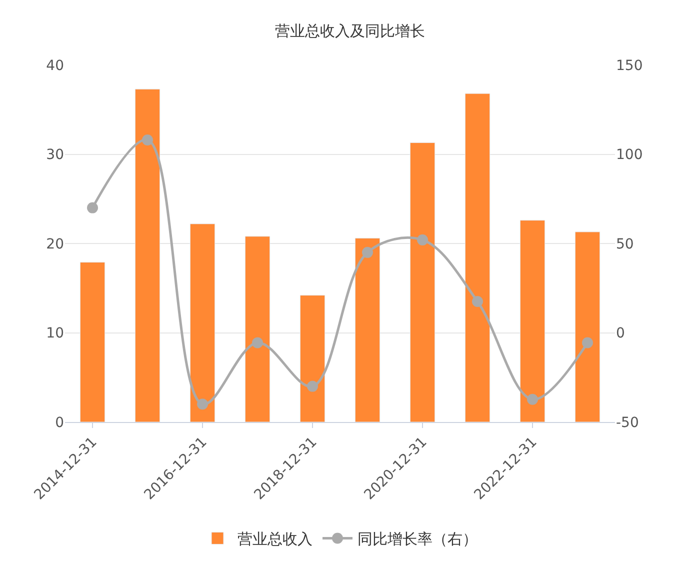  I want to click on y-tick-label: 0, so click(59, 422).